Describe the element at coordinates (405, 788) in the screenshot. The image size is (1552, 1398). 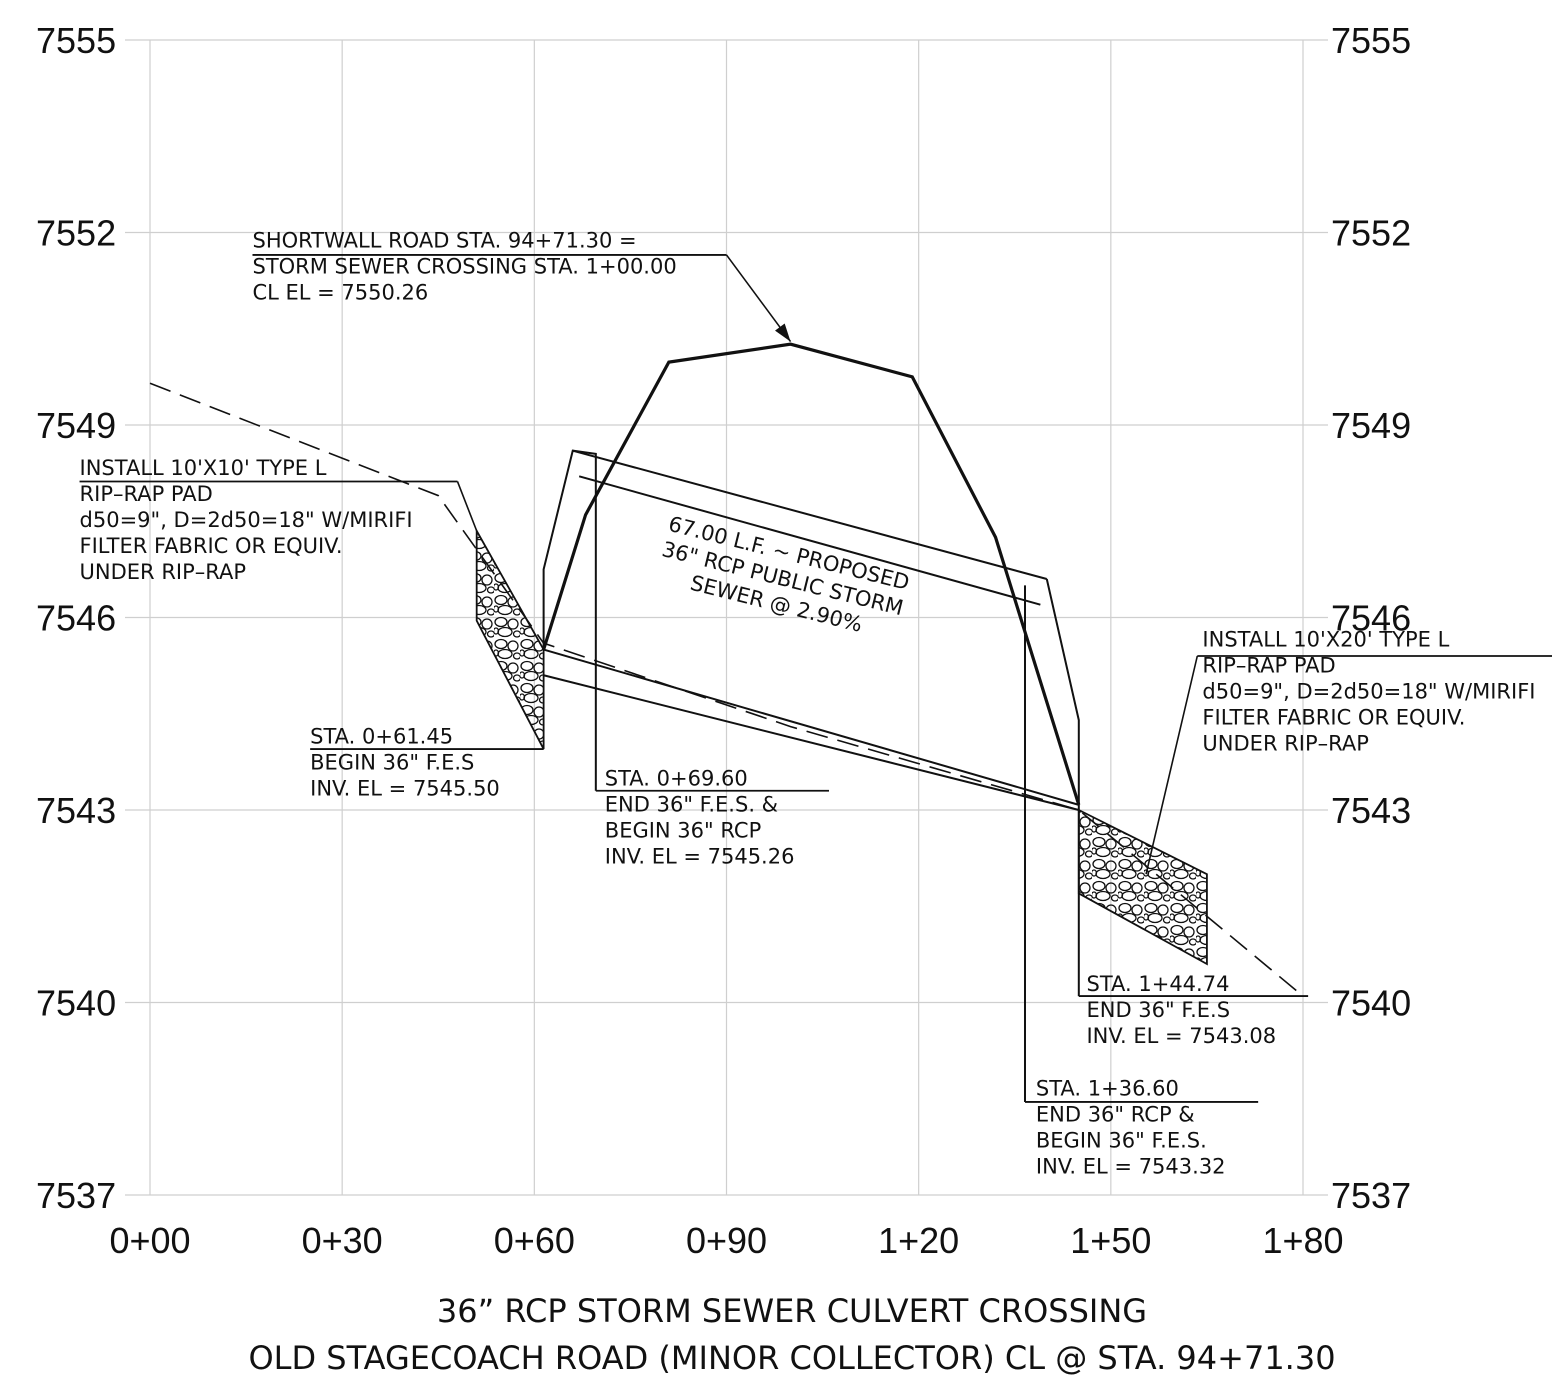
I see `annotation-text-line: INV. EL = 7545.50` at that location.